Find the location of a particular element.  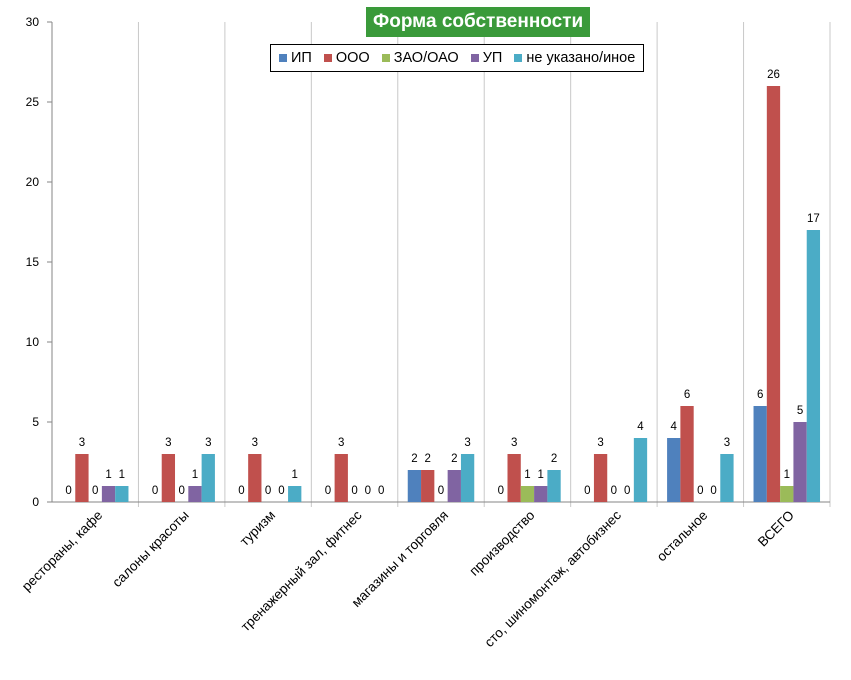

x-tick-label: ВСЕГО is located at coordinates (776, 529).